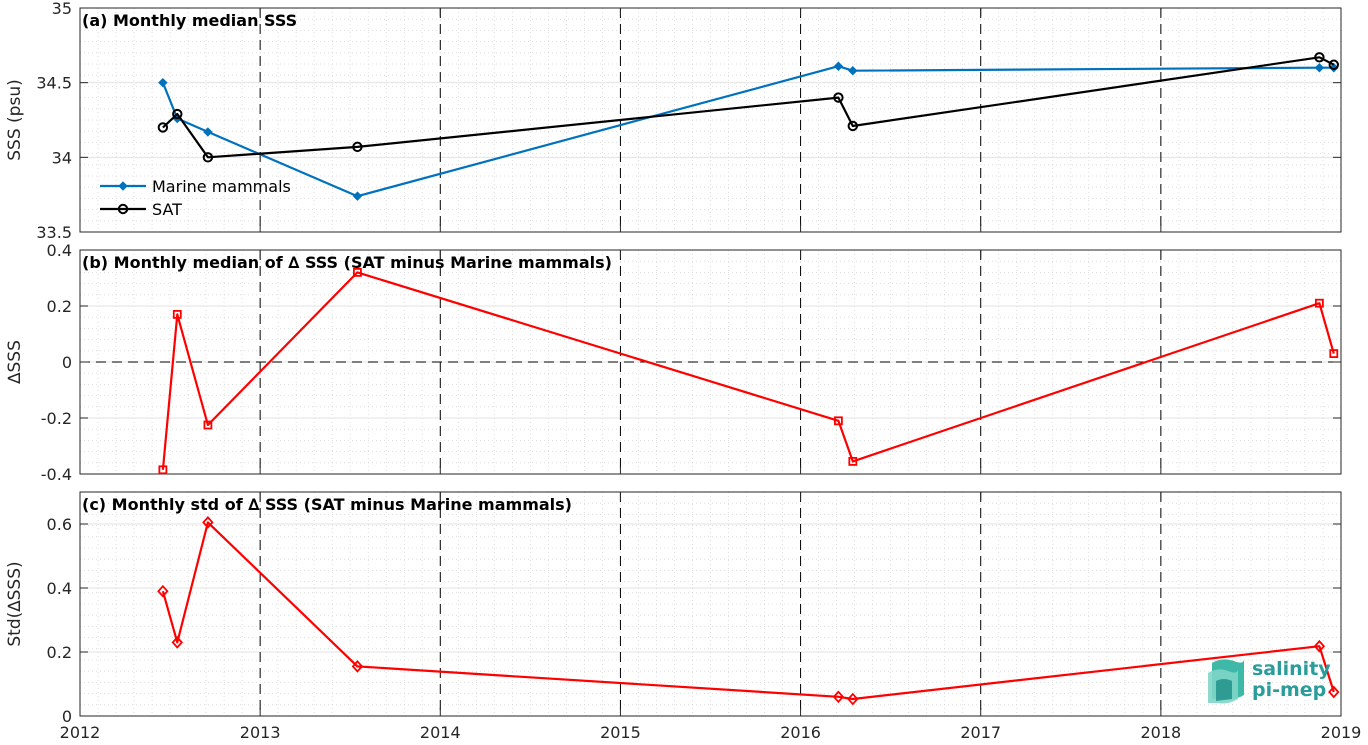 The width and height of the screenshot is (1368, 745). I want to click on logo-line2: pi-mep, so click(1289, 690).